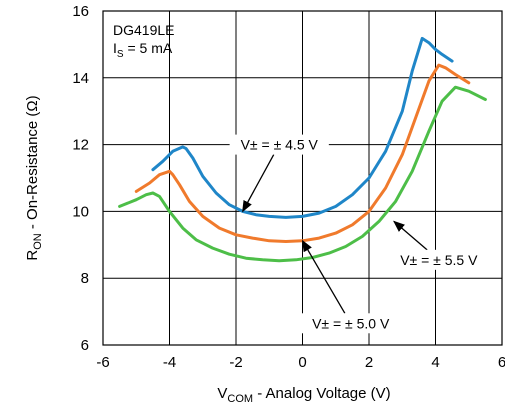  Describe the element at coordinates (120, 54) in the screenshot. I see `test-condition-subscript: S` at that location.